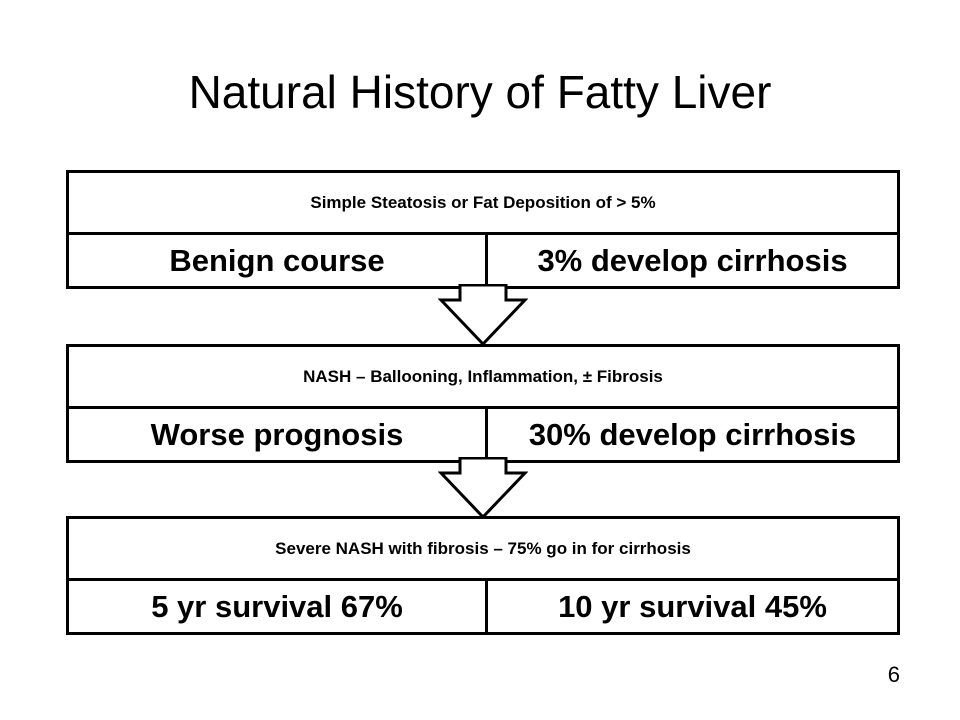 The image size is (960, 720). I want to click on stage-outcome-left: Benign course, so click(278, 260).